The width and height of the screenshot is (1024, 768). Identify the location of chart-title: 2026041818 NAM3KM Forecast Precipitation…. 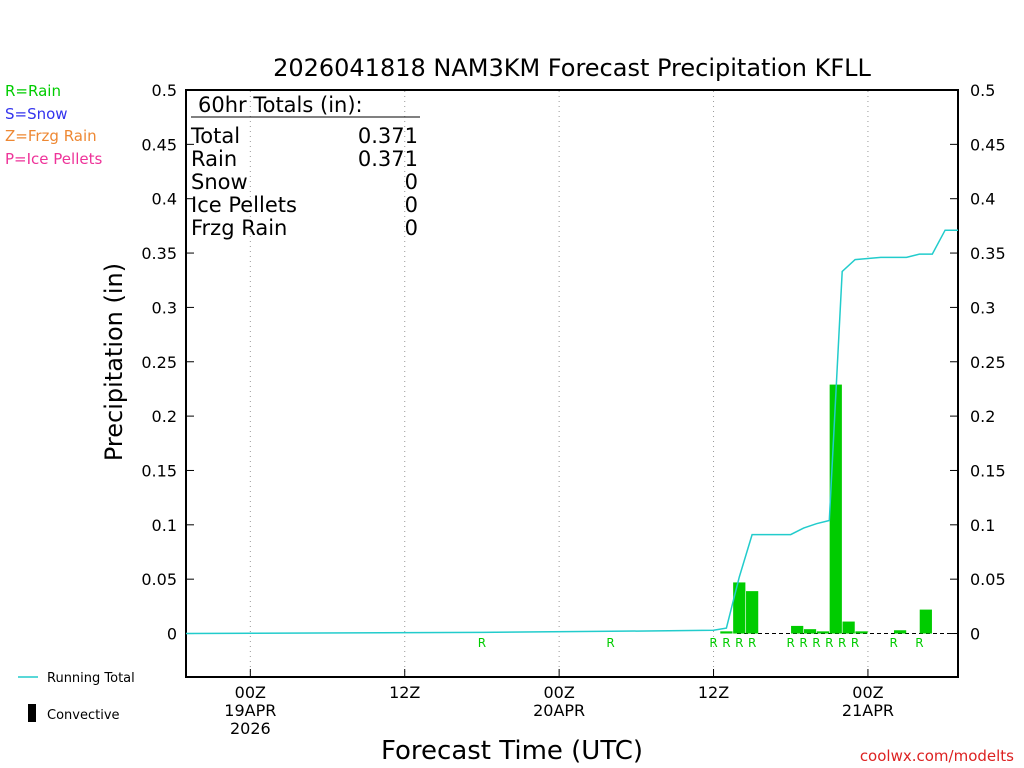
(572, 68).